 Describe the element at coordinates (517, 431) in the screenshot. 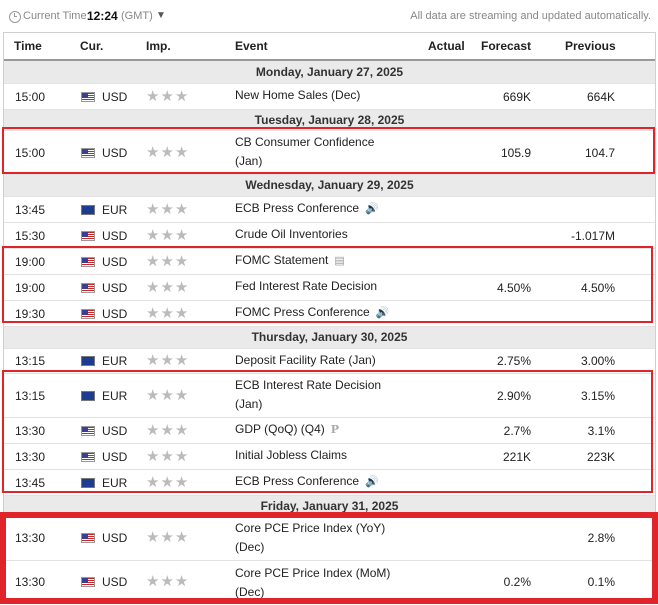

I see `event-forecast: 2.7%` at that location.